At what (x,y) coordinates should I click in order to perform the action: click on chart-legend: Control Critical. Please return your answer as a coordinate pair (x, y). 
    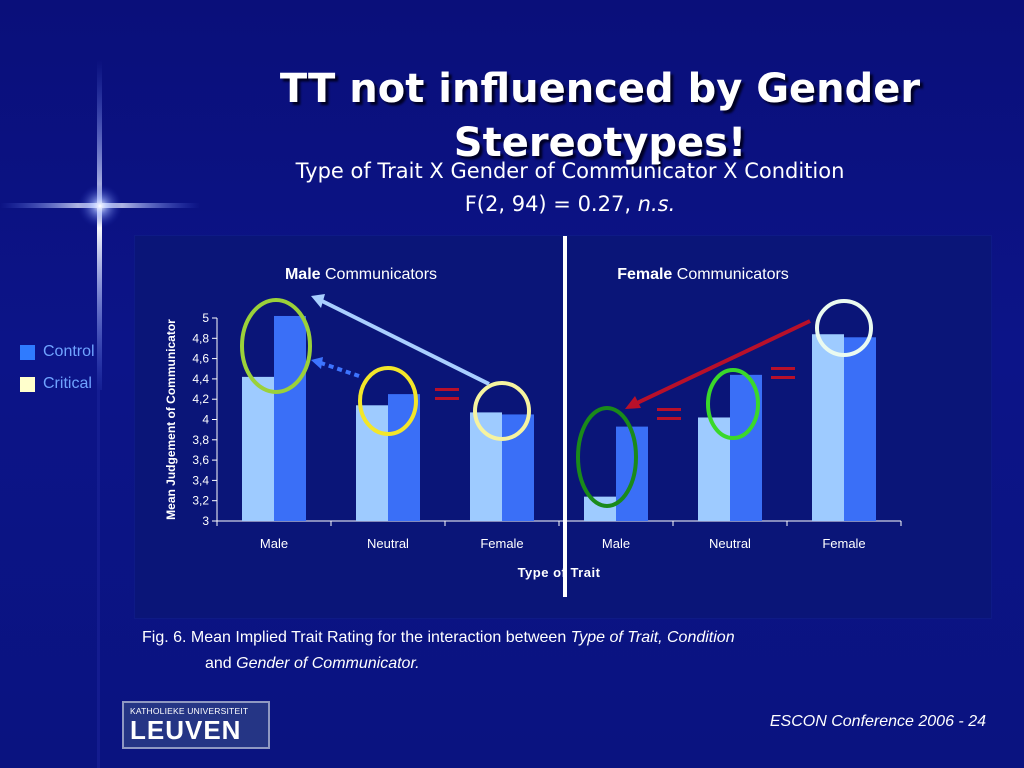
    Looking at the image, I should click on (57, 368).